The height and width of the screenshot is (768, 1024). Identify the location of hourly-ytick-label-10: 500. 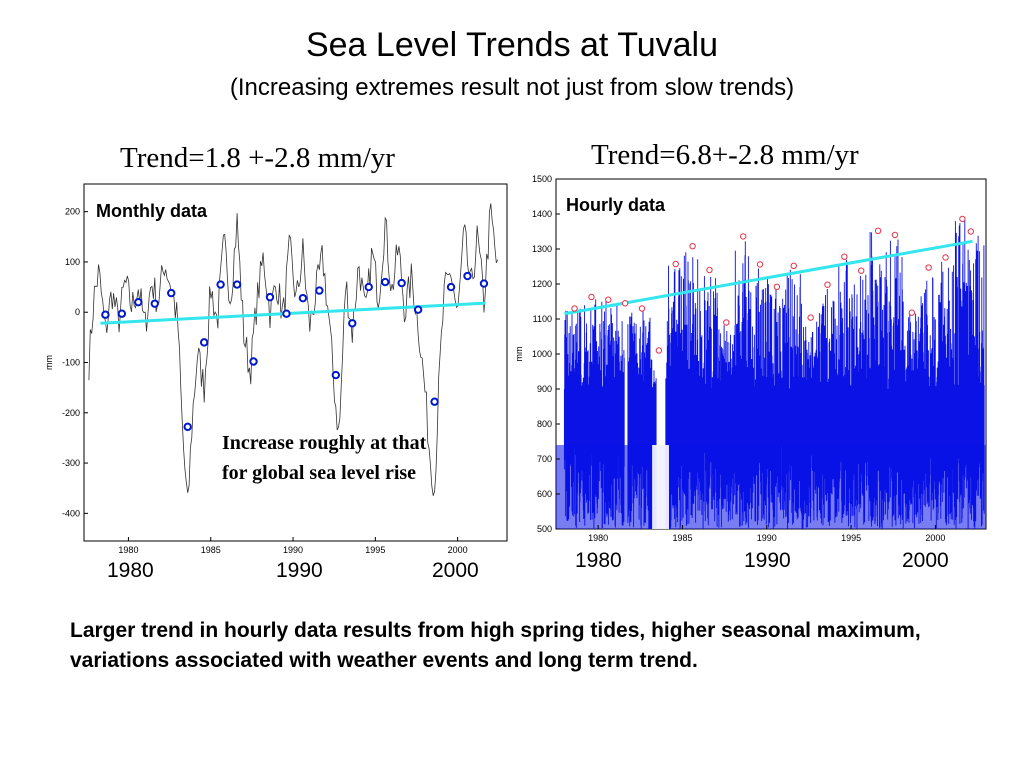
(544, 529).